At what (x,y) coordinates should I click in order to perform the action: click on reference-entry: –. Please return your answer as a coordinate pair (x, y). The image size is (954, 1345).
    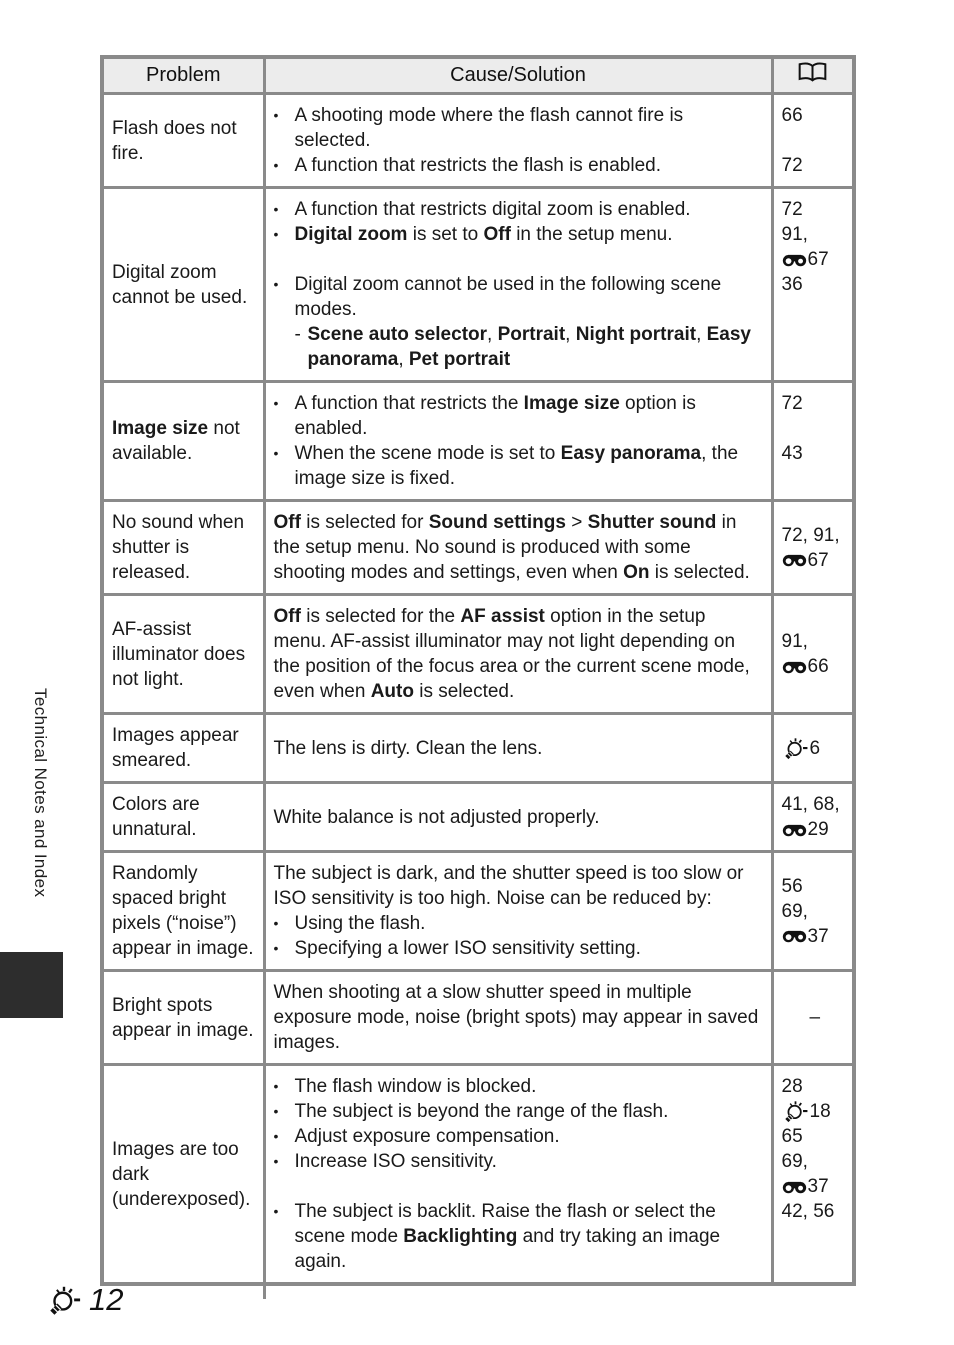
    Looking at the image, I should click on (815, 1017).